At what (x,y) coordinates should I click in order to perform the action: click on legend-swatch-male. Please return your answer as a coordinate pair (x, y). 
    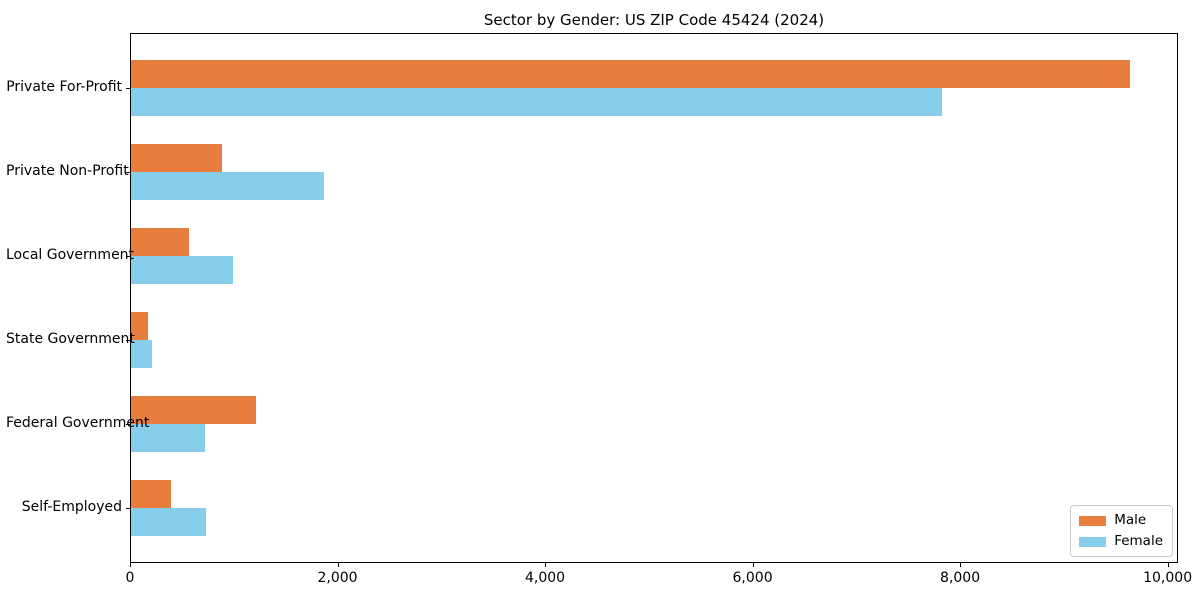
    Looking at the image, I should click on (1093, 520).